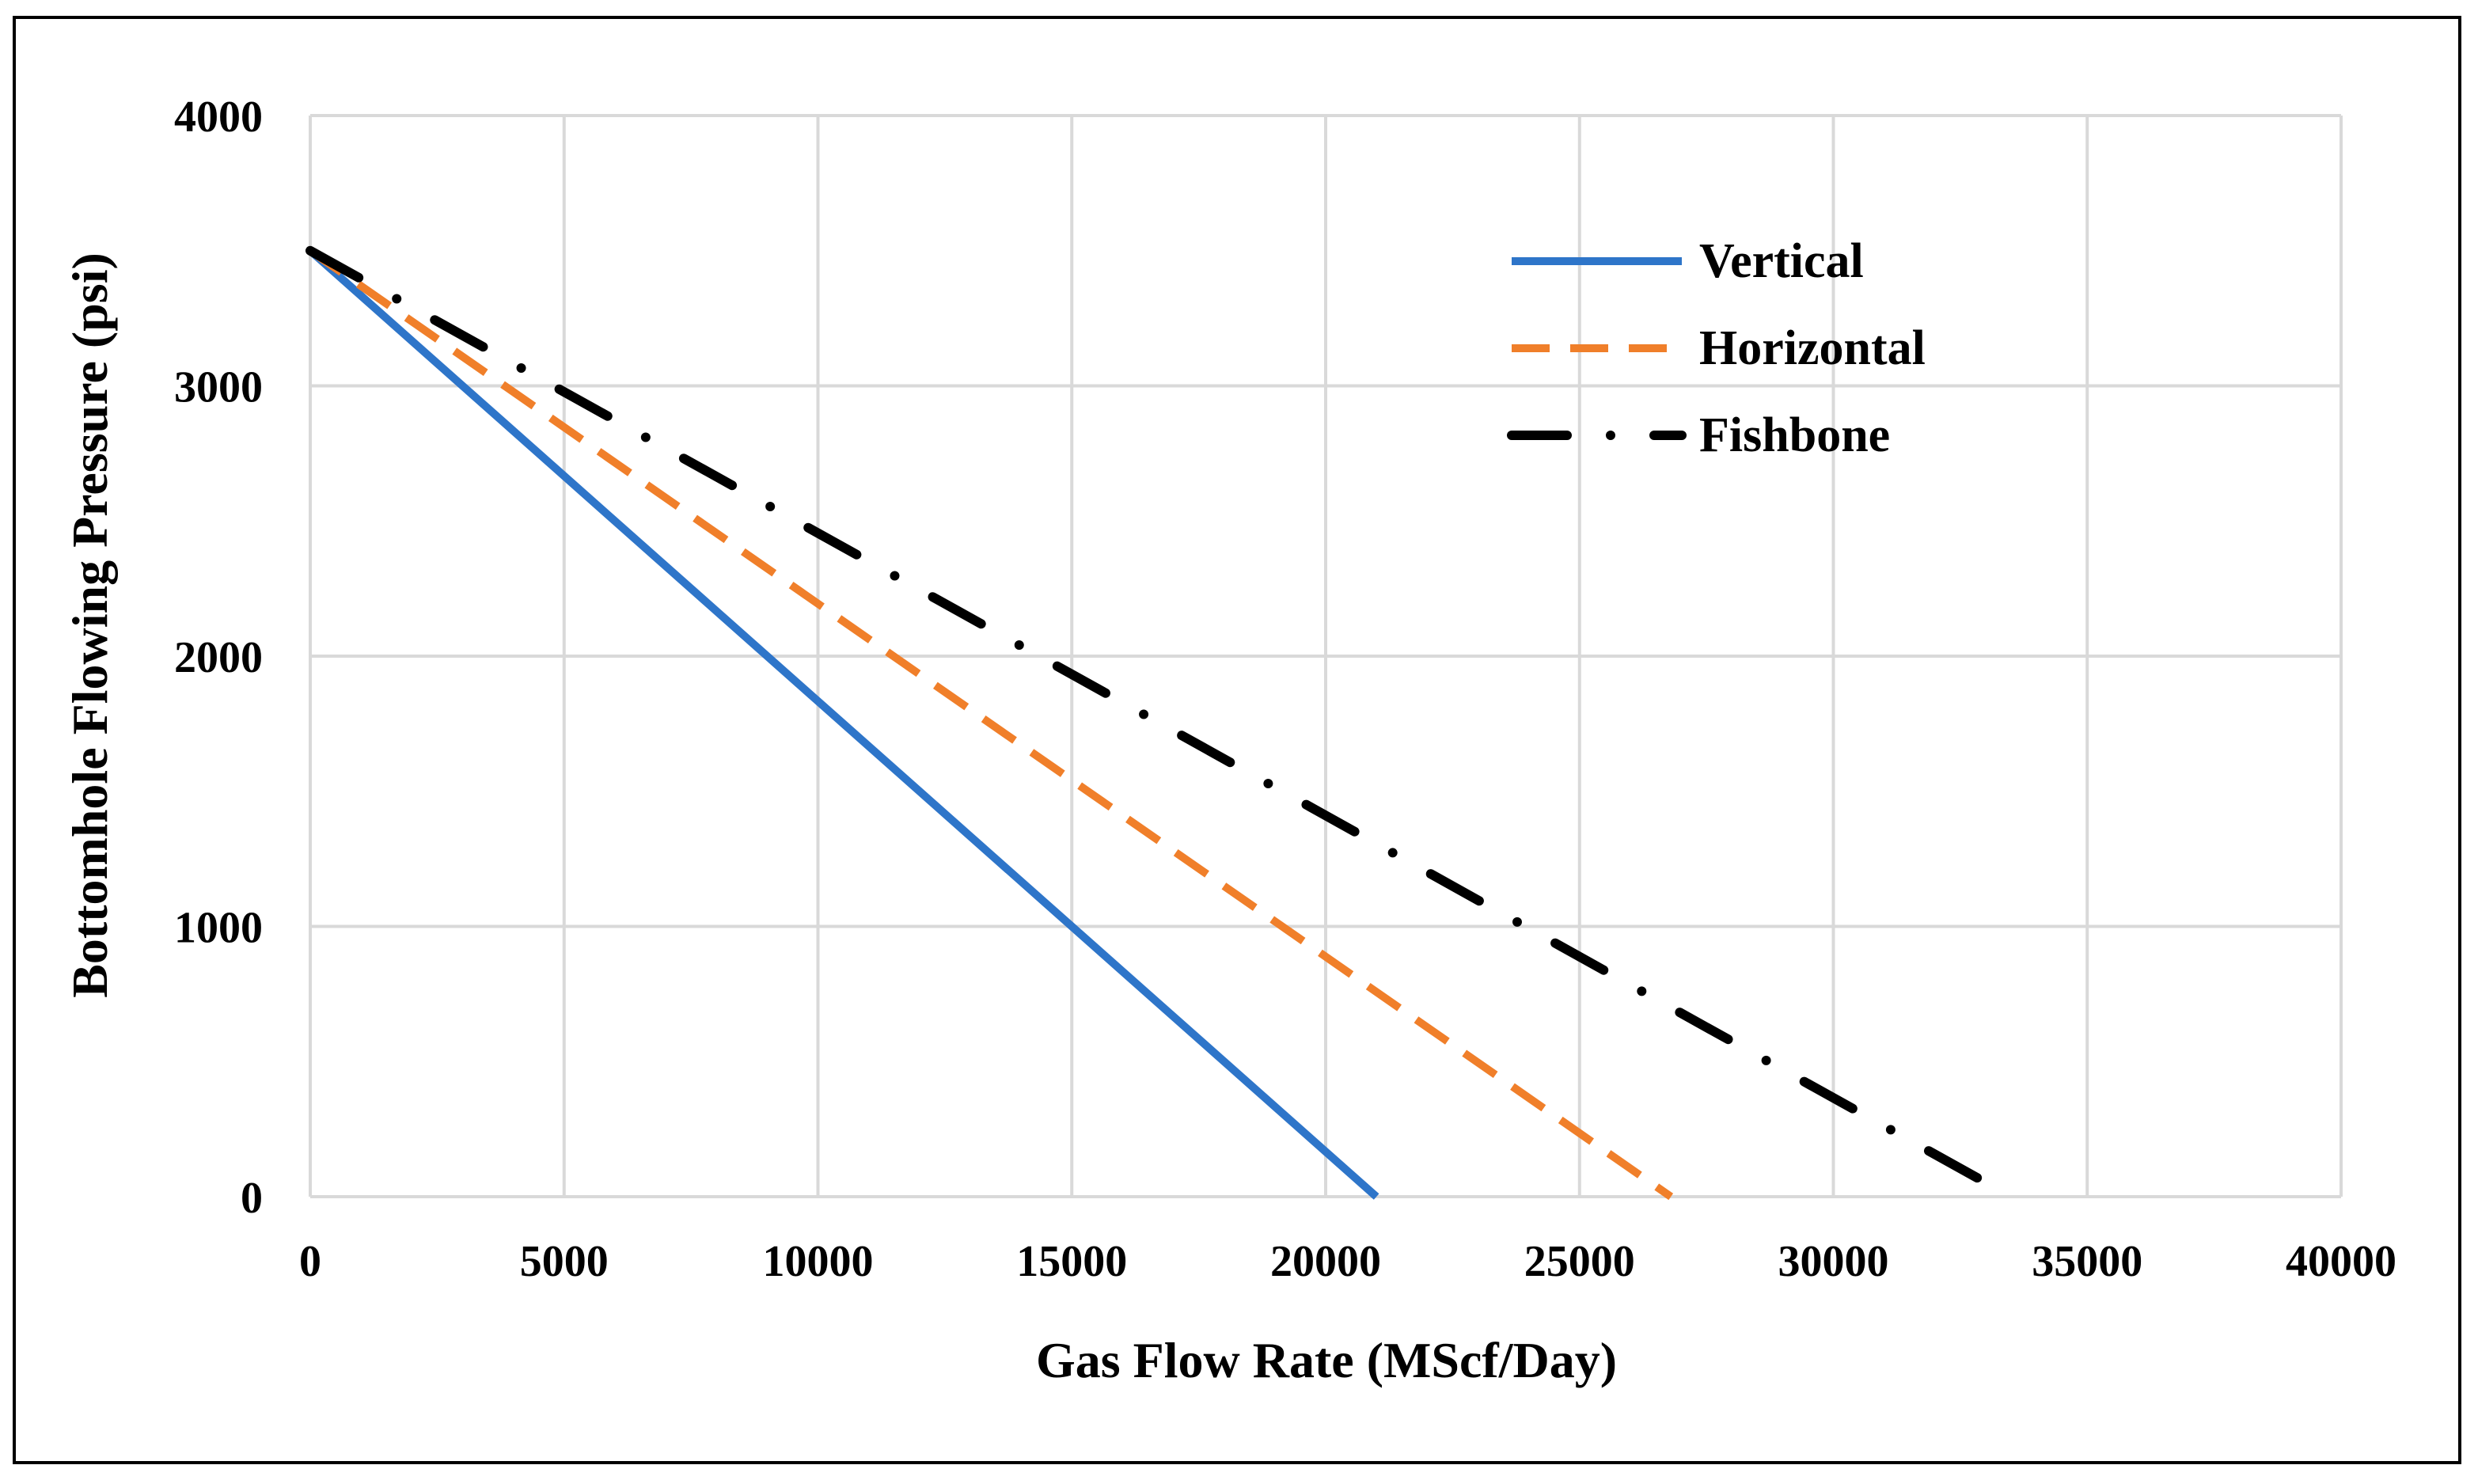 The width and height of the screenshot is (2478, 1484). Describe the element at coordinates (1579, 1261) in the screenshot. I see `x-tick-label: 25000` at that location.